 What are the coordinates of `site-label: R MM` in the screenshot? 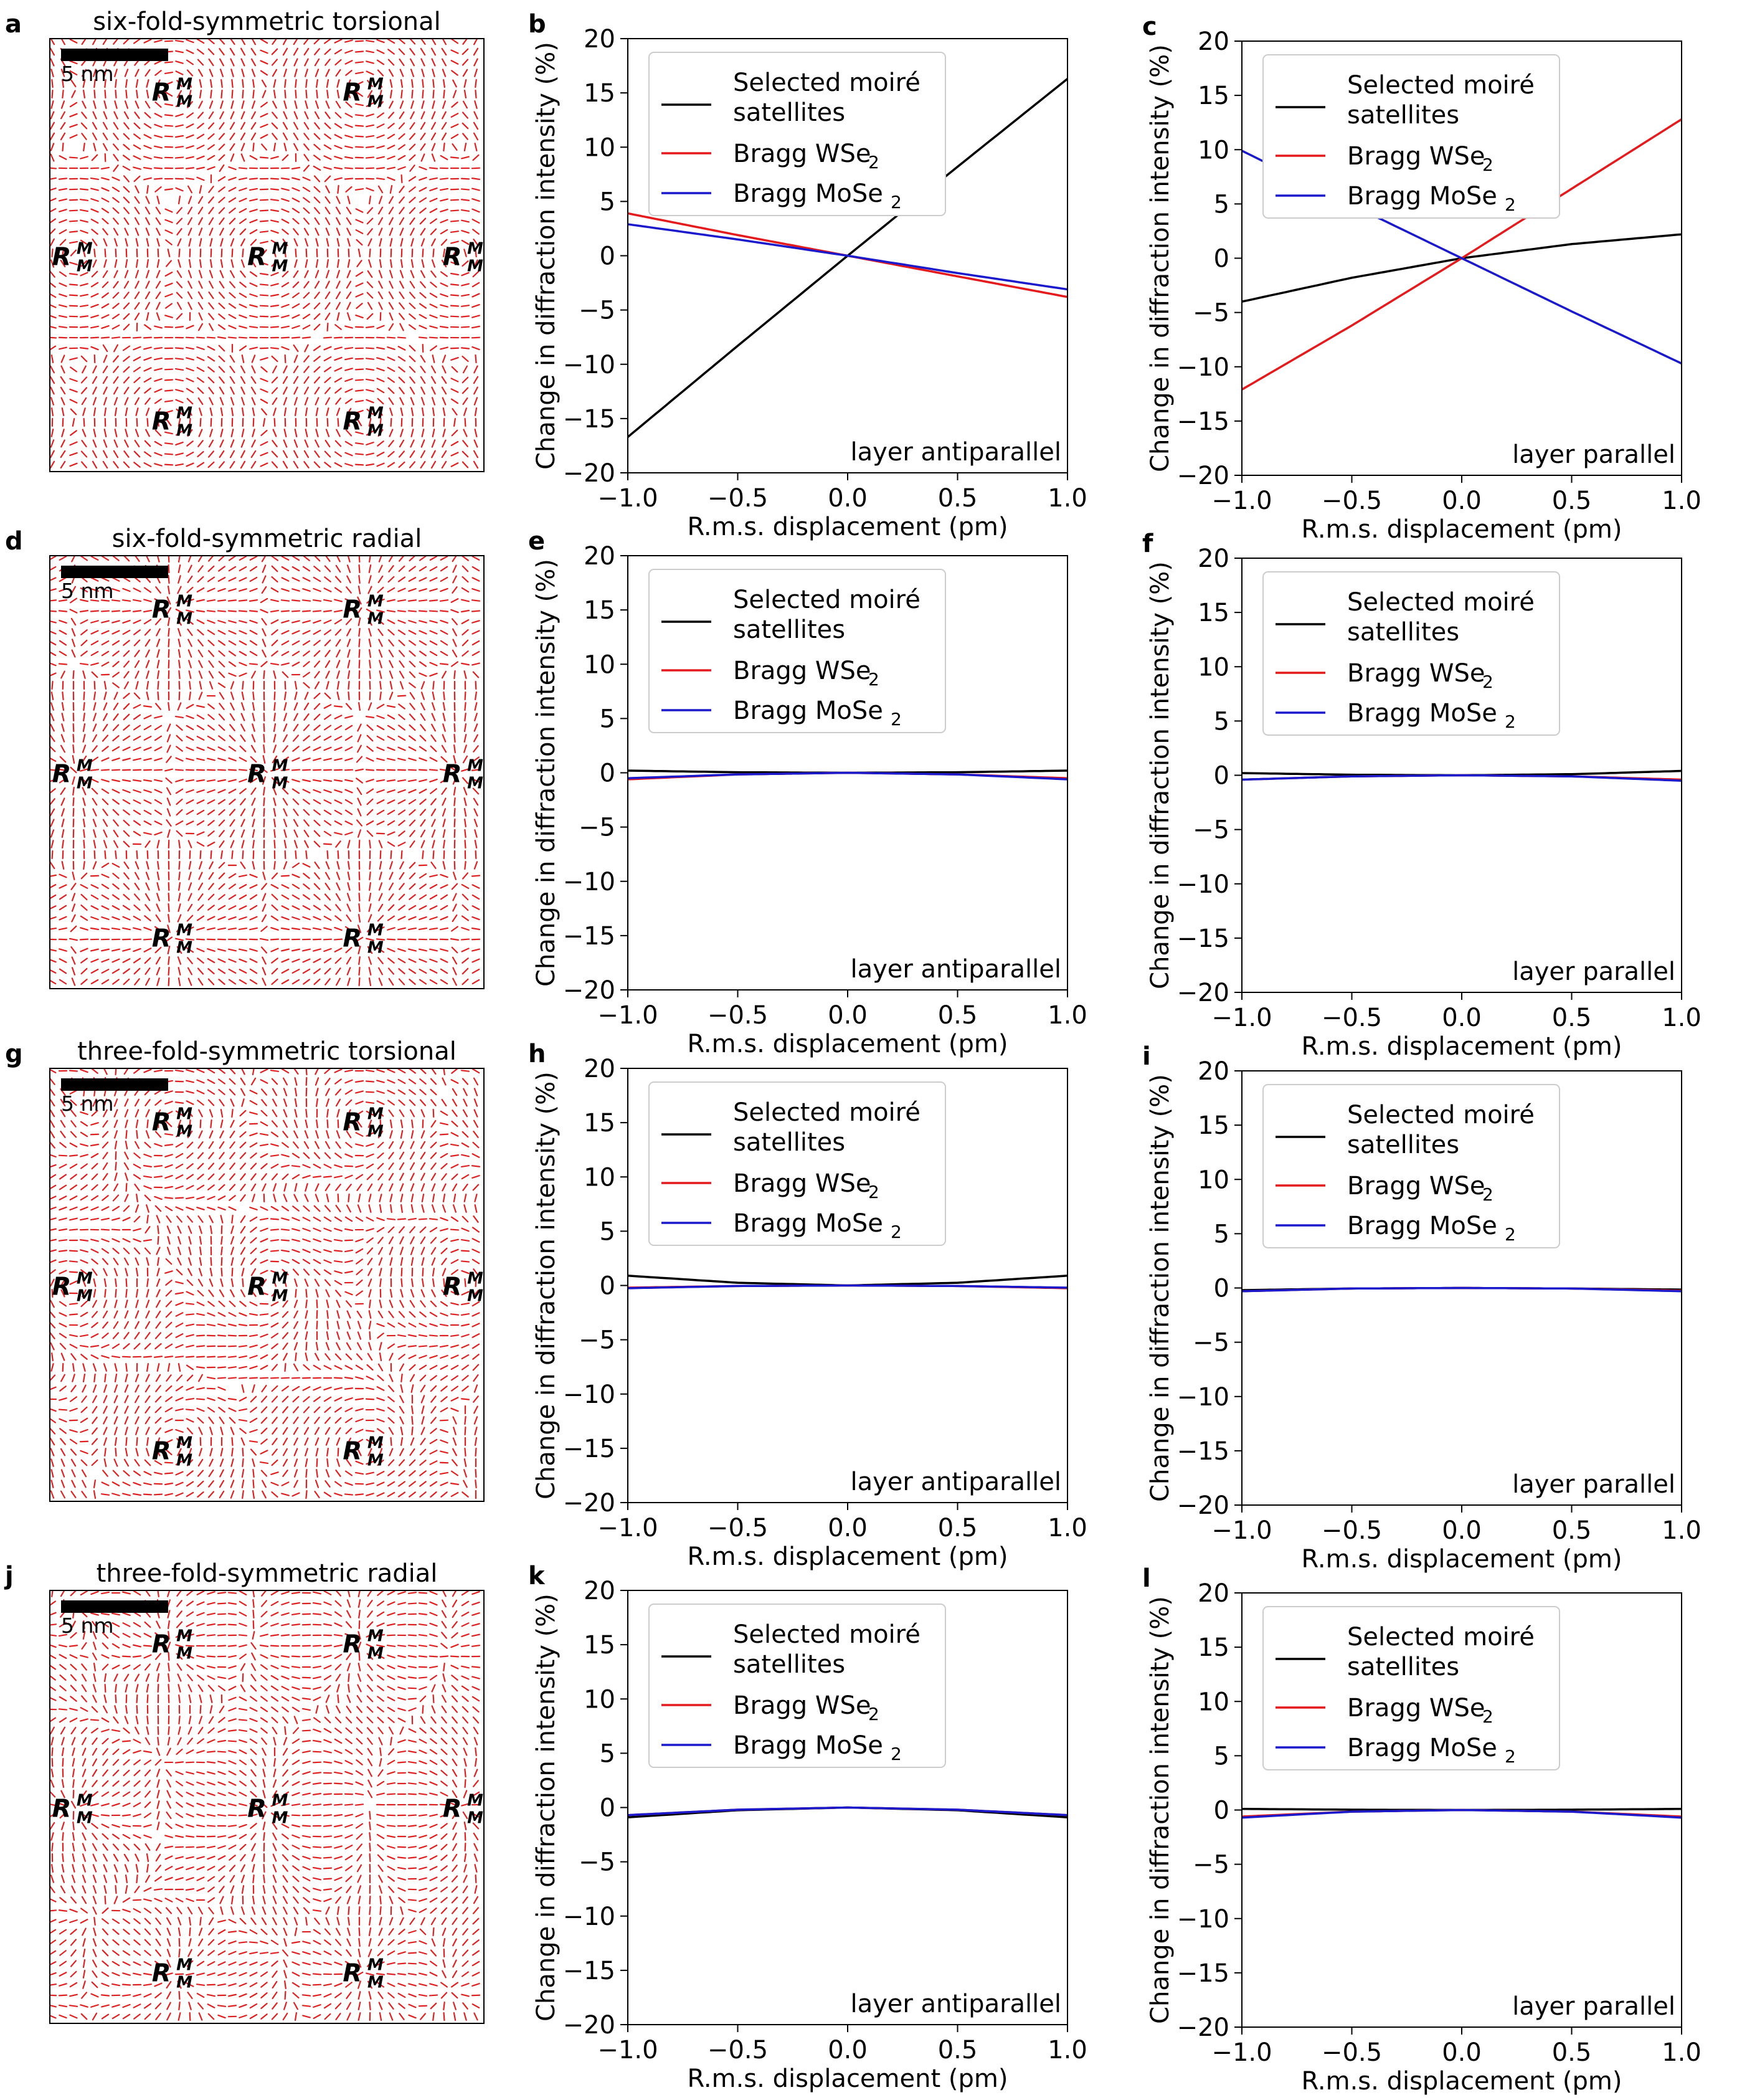 It's located at (267, 258).